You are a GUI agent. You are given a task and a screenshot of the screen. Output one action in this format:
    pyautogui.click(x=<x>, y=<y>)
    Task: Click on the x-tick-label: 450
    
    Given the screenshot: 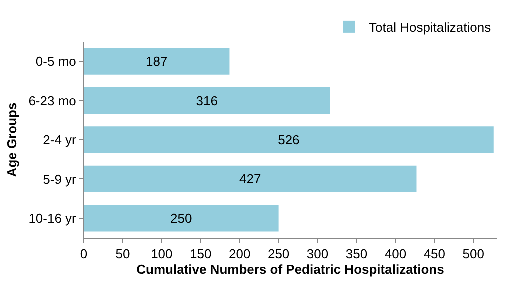 What is the action you would take?
    pyautogui.click(x=435, y=254)
    